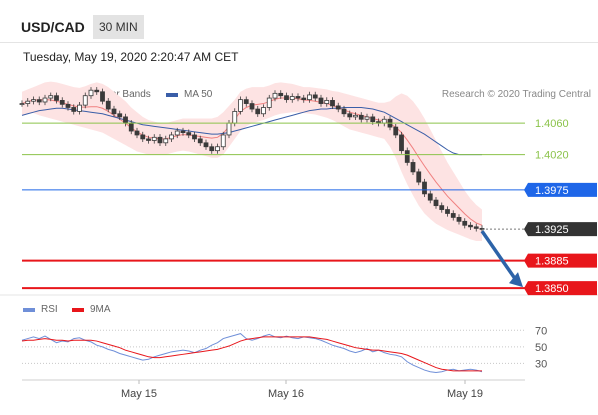 This screenshot has height=415, width=598. What do you see at coordinates (53, 27) in the screenshot?
I see `instrument-title: USD/CAD` at bounding box center [53, 27].